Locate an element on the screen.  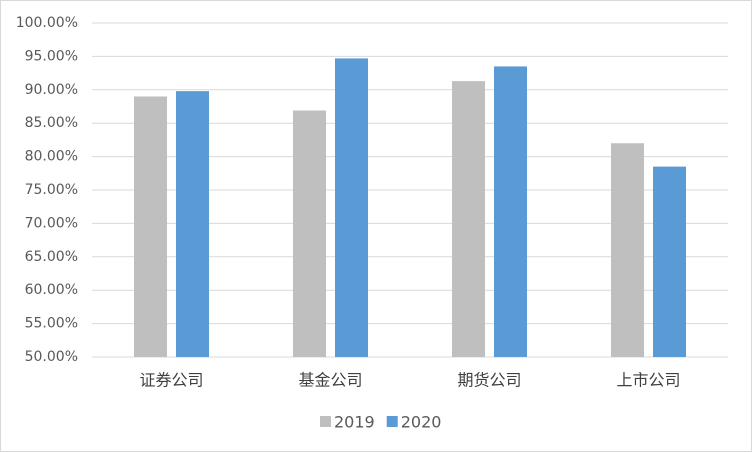
legend-label: 2020 is located at coordinates (421, 422).